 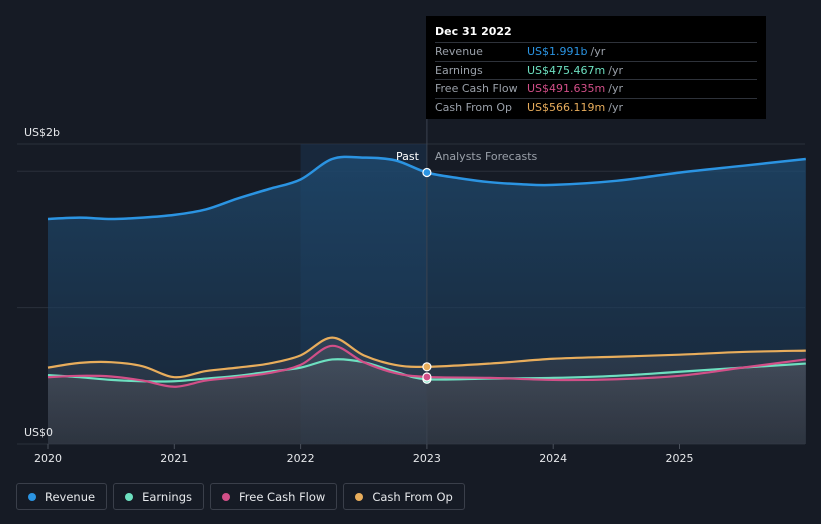 I want to click on legend-label: Revenue, so click(x=70, y=496).